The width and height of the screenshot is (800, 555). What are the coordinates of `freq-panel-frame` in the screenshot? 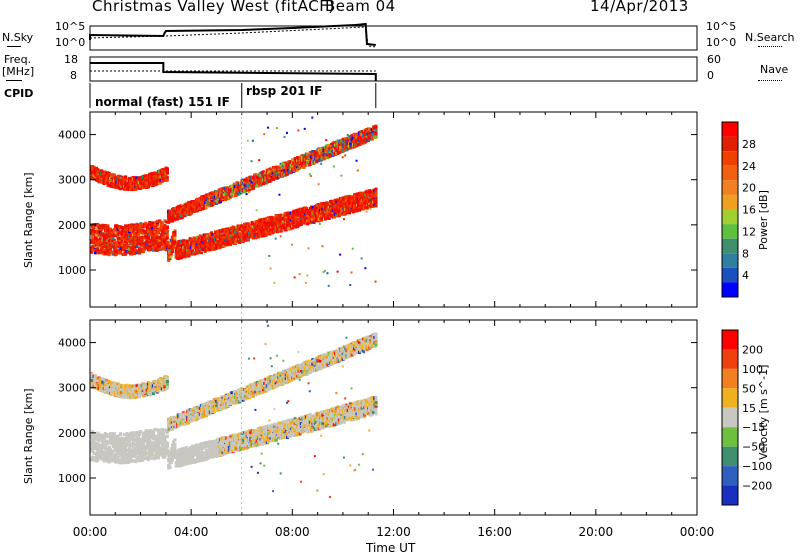 It's located at (393, 69).